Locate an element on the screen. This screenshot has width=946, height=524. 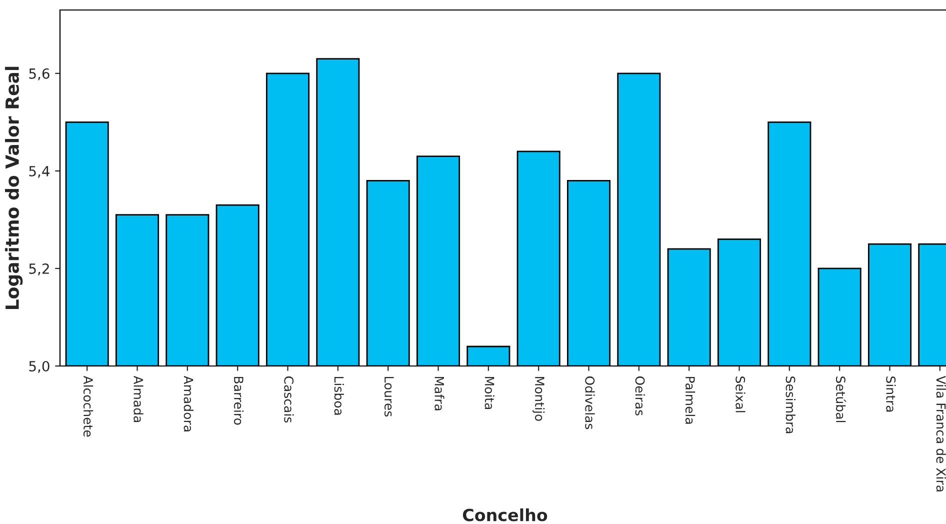
x-tick-label: Sintra is located at coordinates (891, 394).